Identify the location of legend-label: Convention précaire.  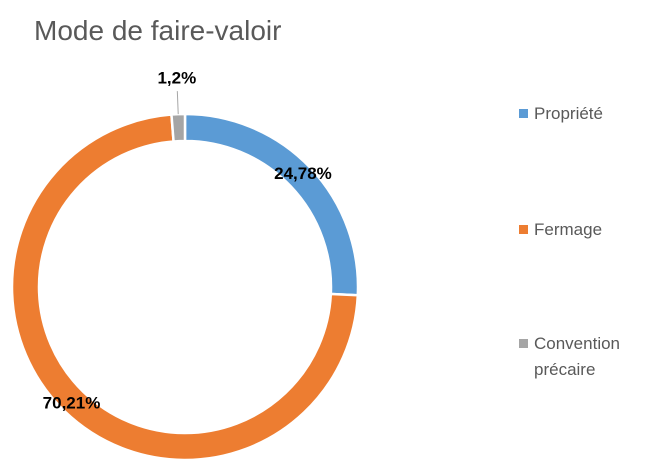
(577, 356).